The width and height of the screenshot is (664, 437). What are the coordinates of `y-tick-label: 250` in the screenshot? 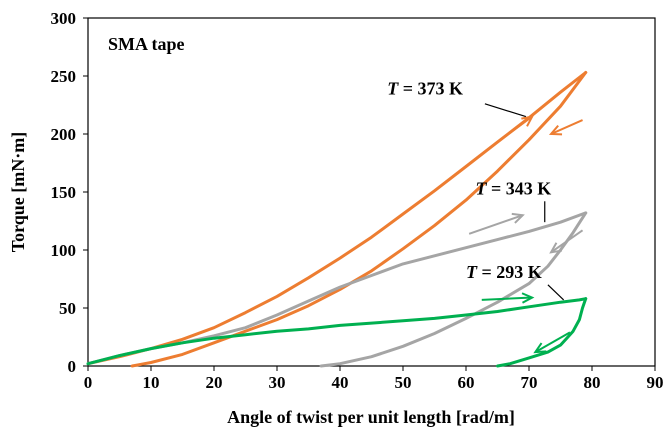 It's located at (64, 76).